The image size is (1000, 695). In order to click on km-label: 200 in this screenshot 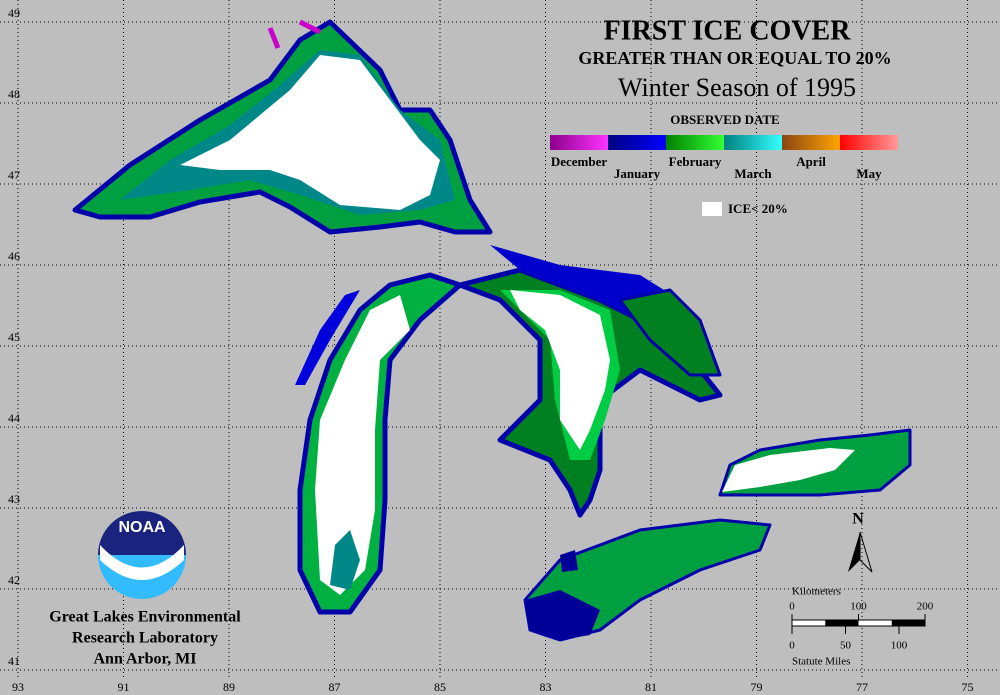, I will do `click(925, 607)`.